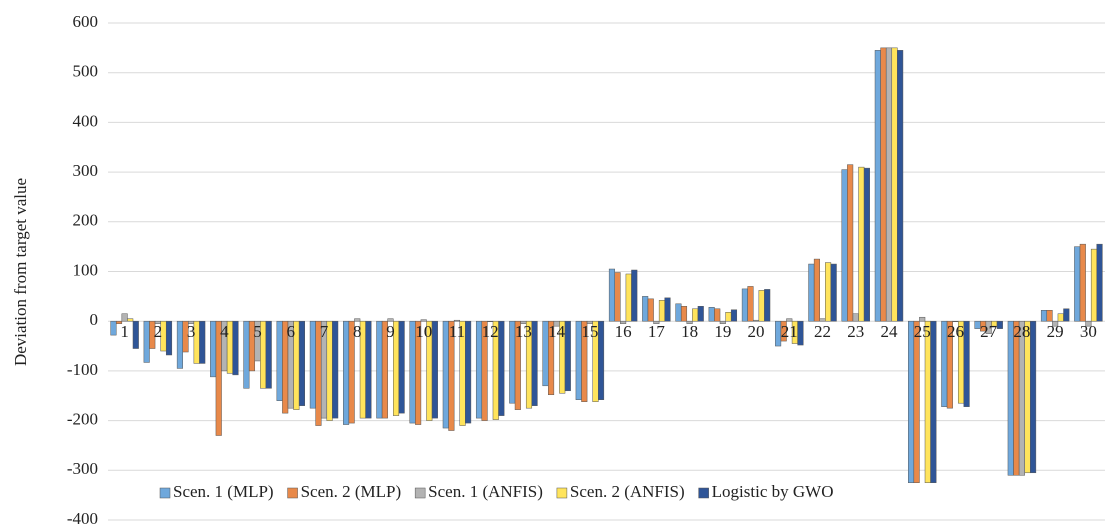 This screenshot has height=528, width=1107. What do you see at coordinates (523, 331) in the screenshot?
I see `x-tick-label: 13` at bounding box center [523, 331].